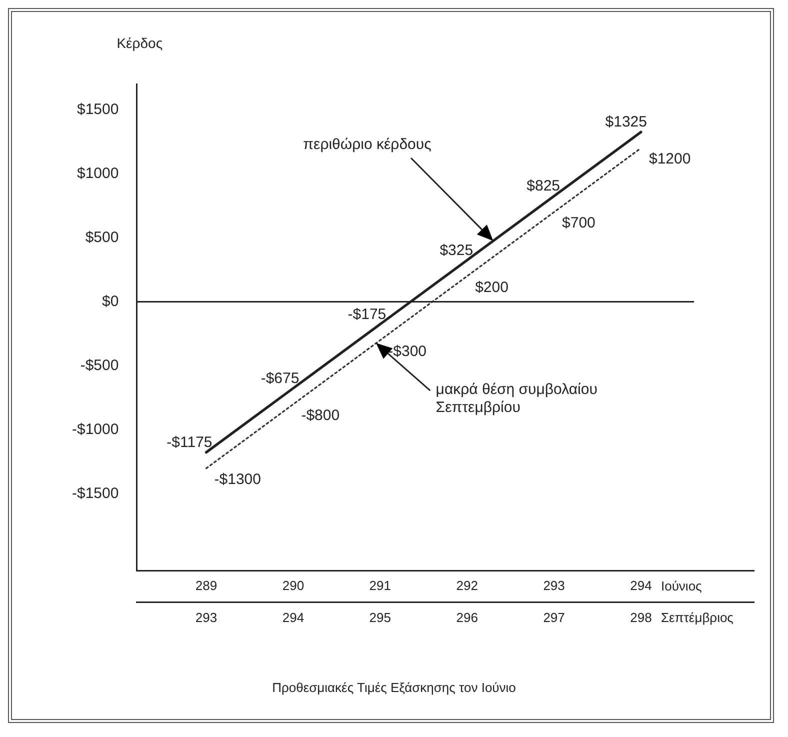 The height and width of the screenshot is (737, 788). I want to click on data-label: -$675, so click(280, 378).